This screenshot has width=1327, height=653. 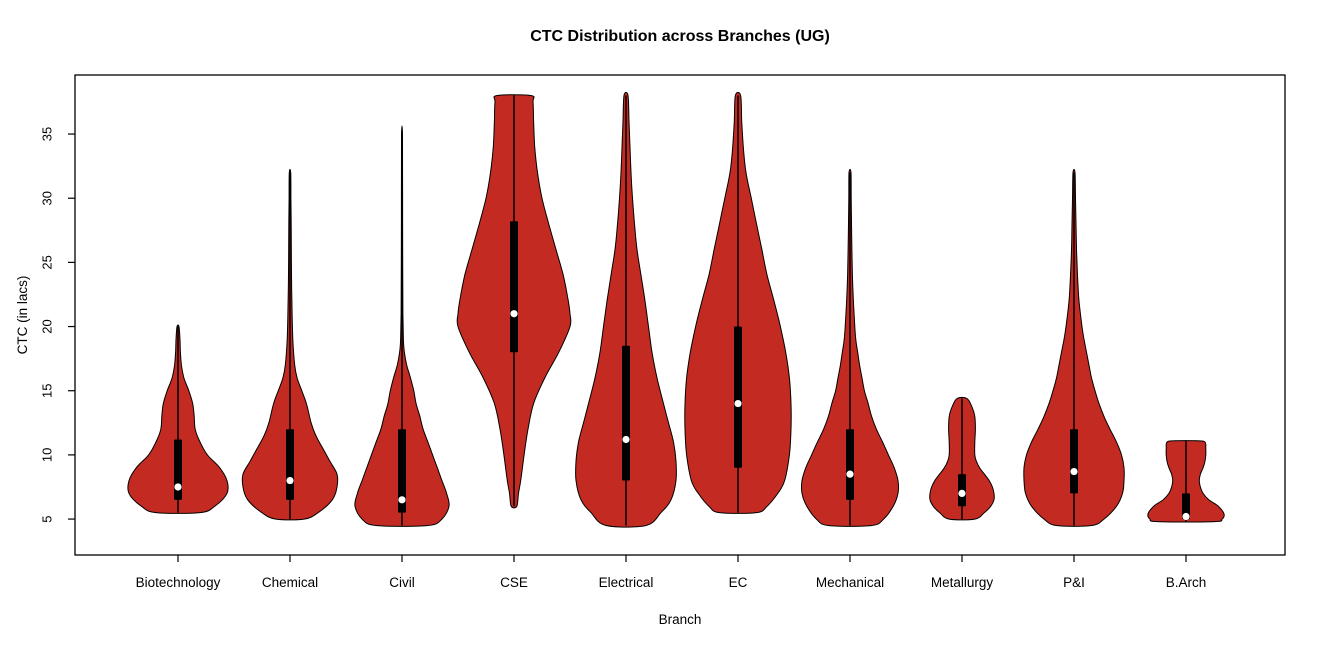 What do you see at coordinates (290, 582) in the screenshot?
I see `x-category-label: Chemical` at bounding box center [290, 582].